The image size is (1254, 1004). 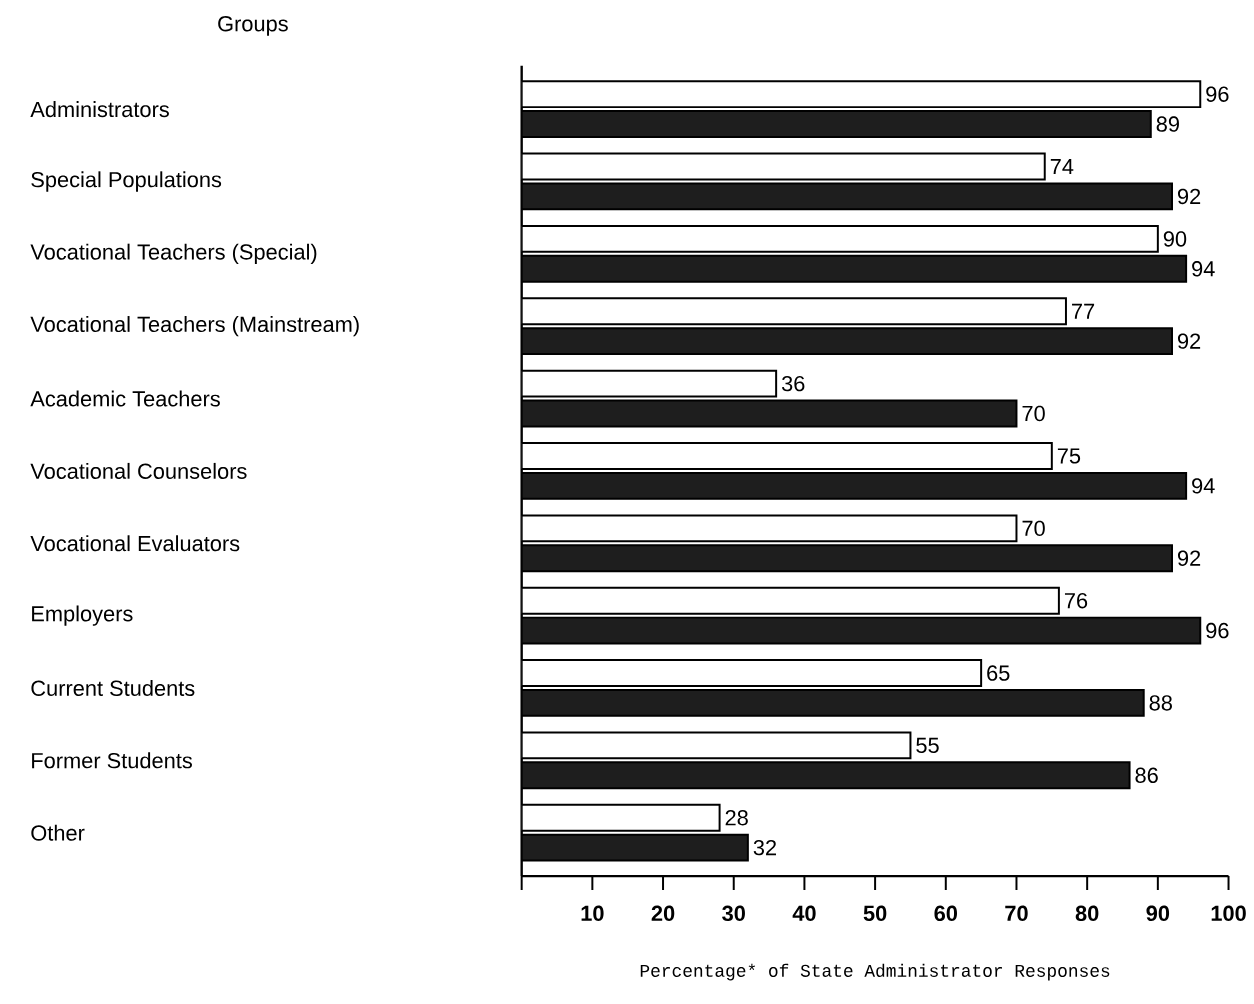 What do you see at coordinates (135, 543) in the screenshot?
I see `y-tick-label: Vocational Evaluators` at bounding box center [135, 543].